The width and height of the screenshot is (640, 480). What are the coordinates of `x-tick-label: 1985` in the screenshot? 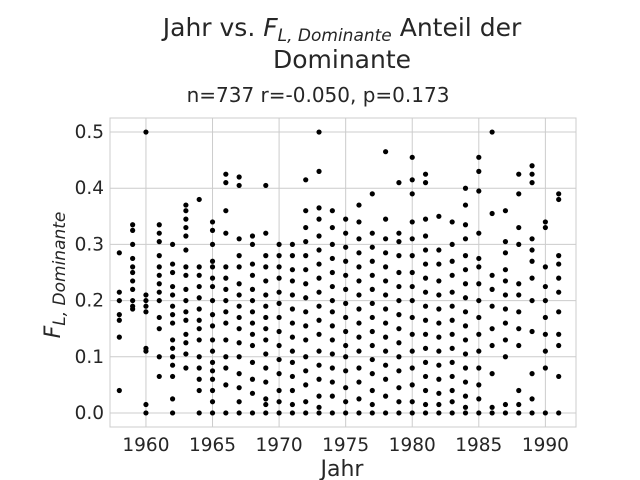 It's located at (478, 445).